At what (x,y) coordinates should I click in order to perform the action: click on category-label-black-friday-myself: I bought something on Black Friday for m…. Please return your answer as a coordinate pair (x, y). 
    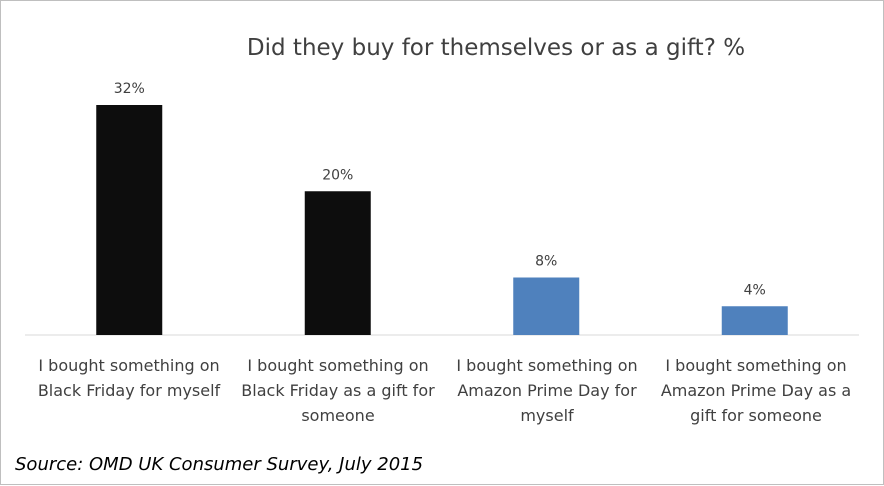
    Looking at the image, I should click on (129, 378).